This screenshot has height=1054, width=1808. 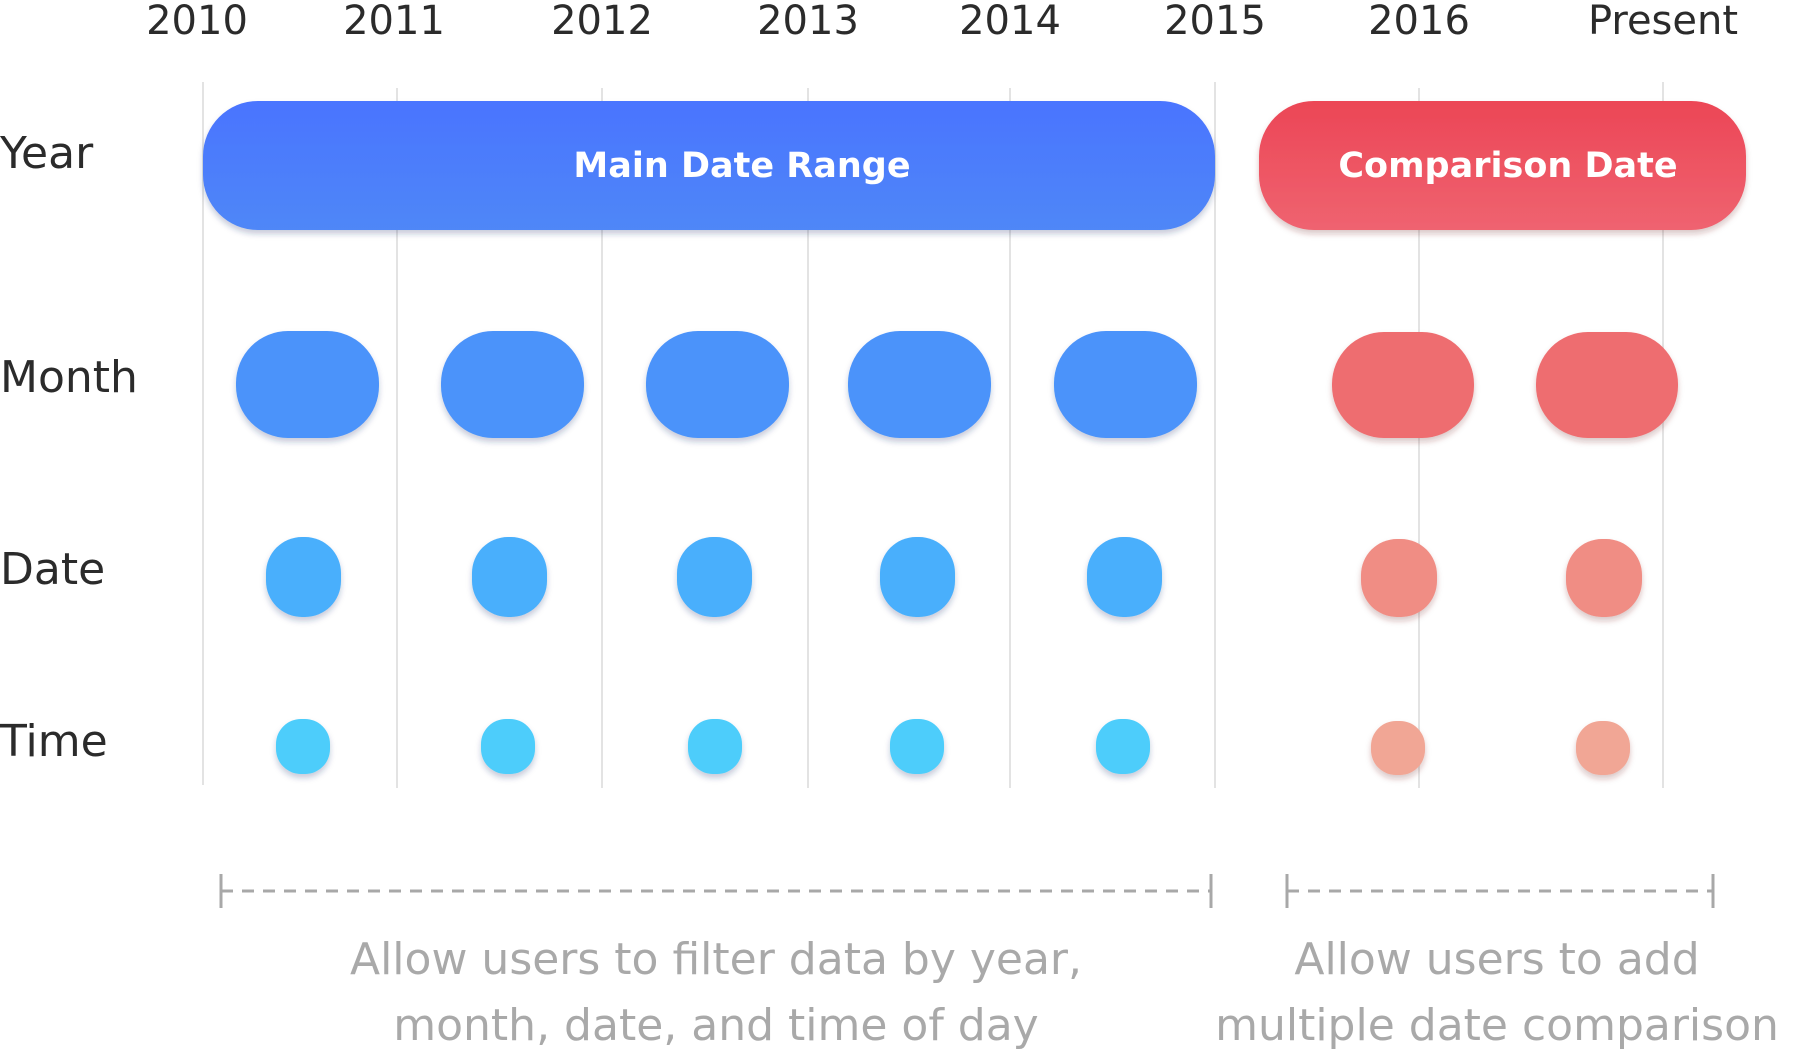 I want to click on time-row, so click(x=953, y=747).